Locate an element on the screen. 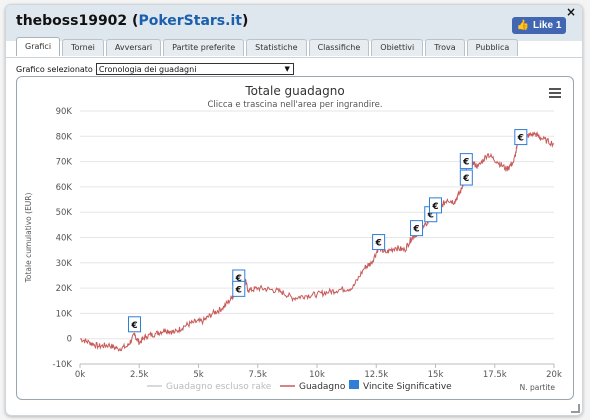 Image resolution: width=590 pixels, height=420 pixels. close-button: × is located at coordinates (570, 12).